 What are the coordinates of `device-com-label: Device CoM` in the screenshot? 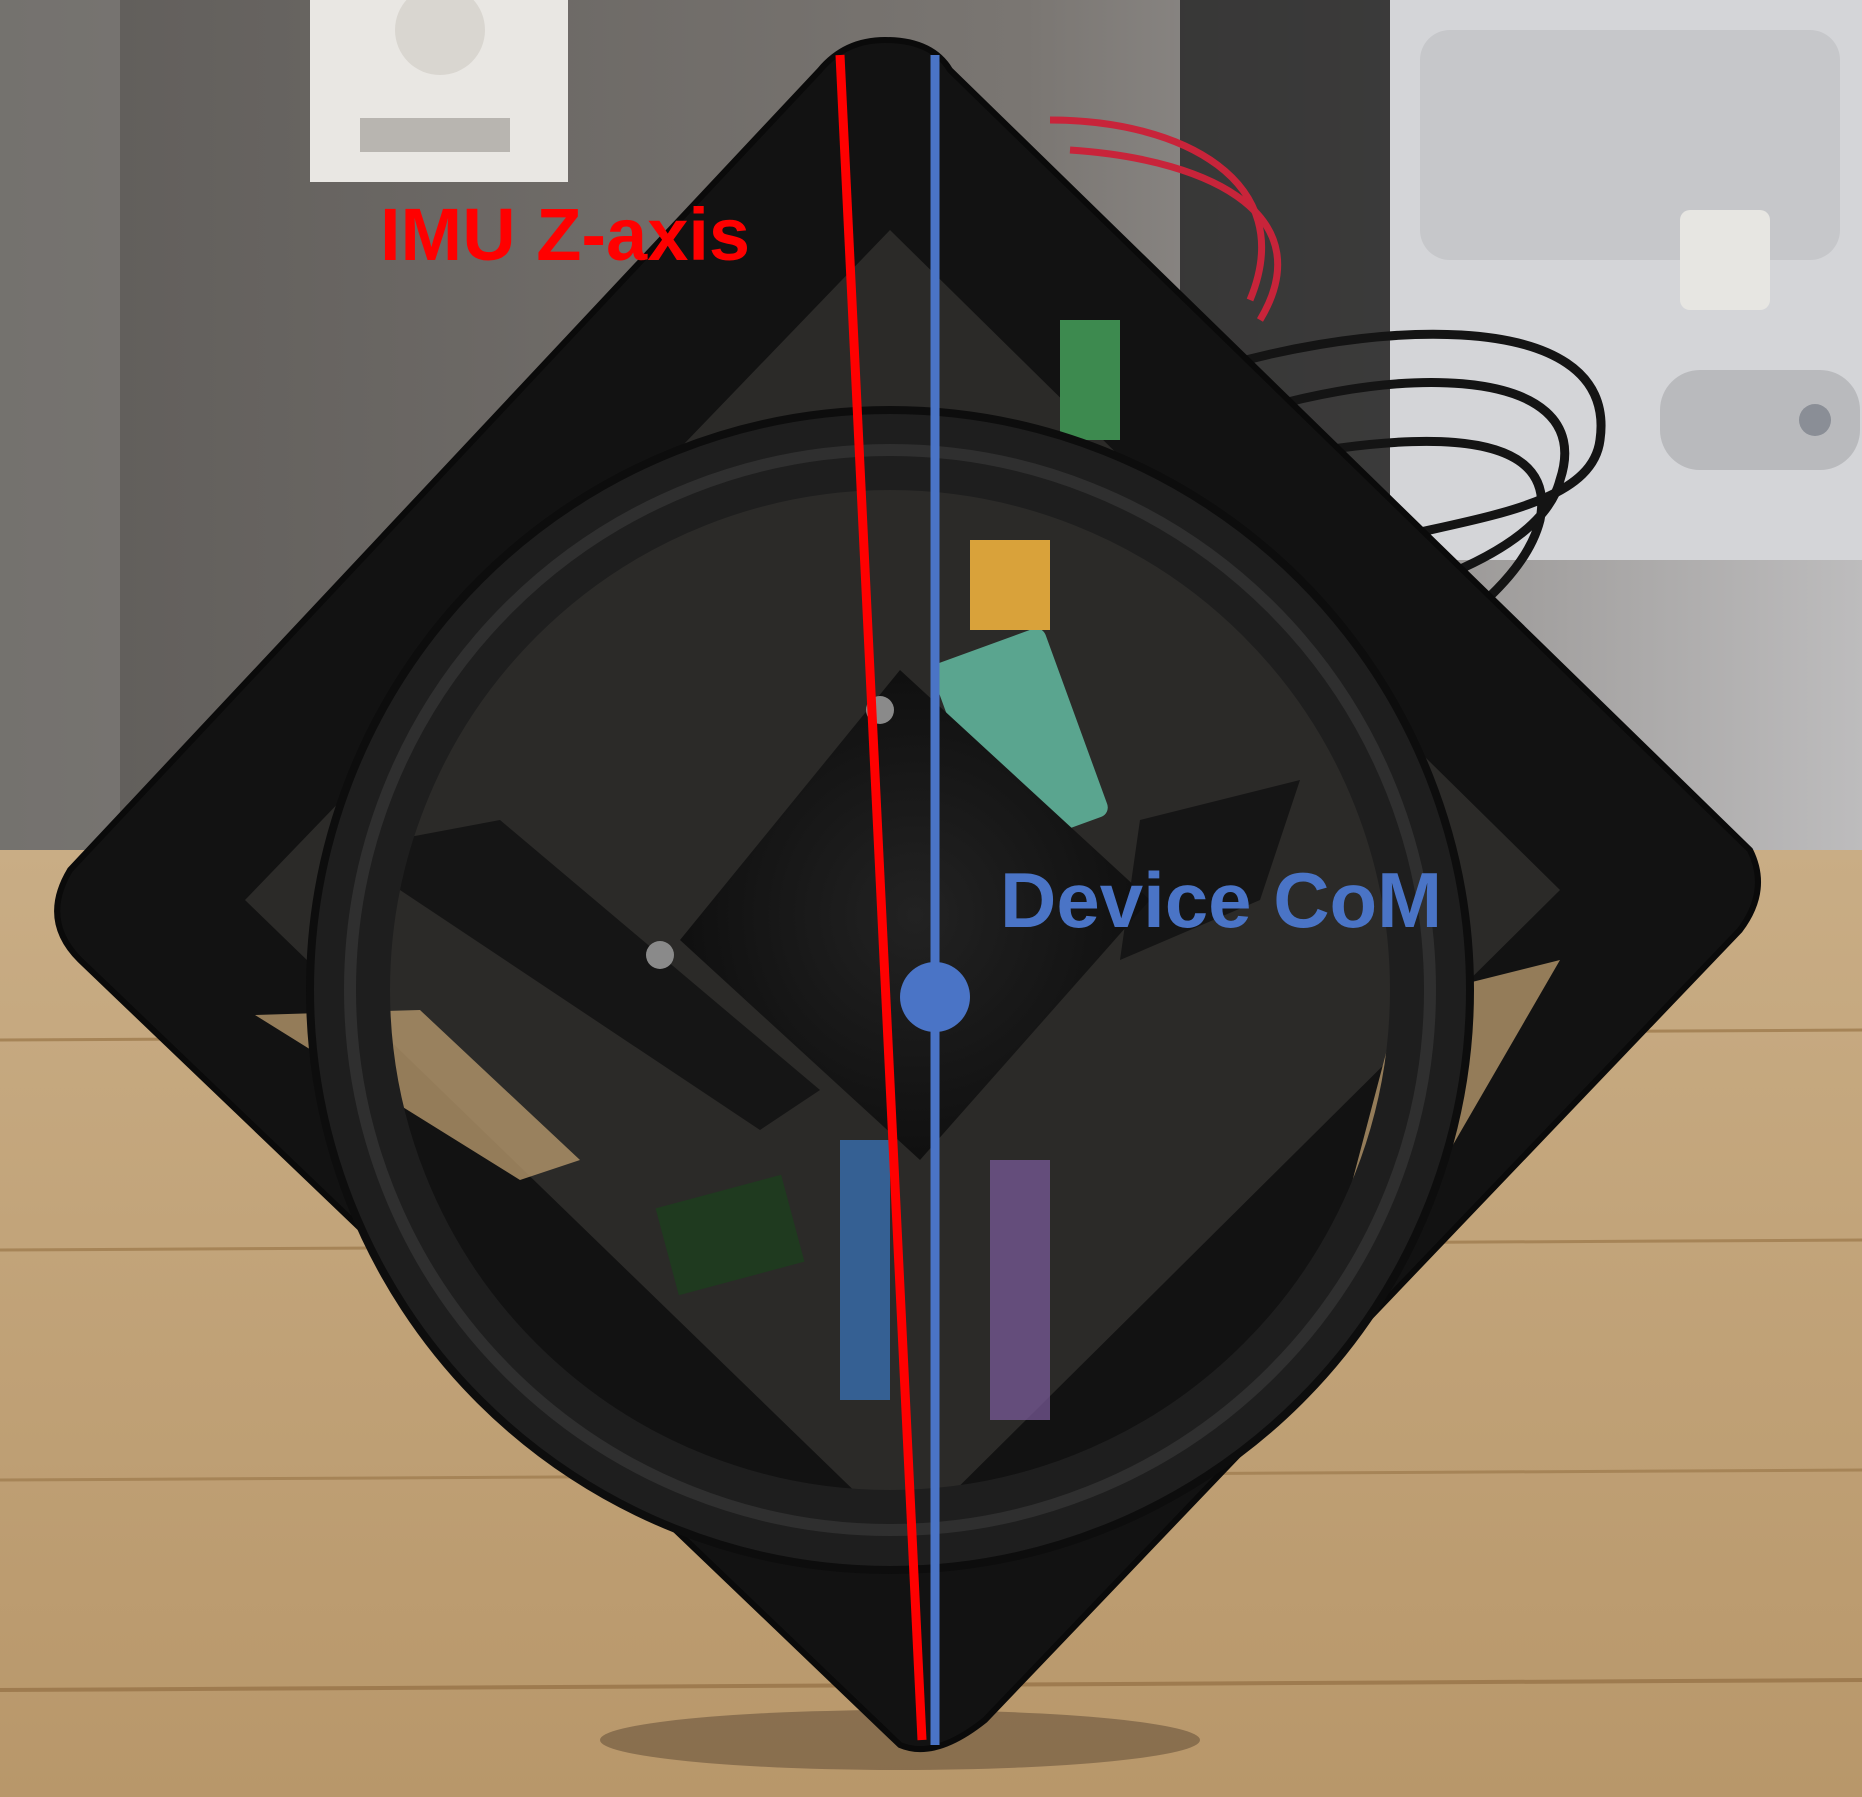 It's located at (1221, 900).